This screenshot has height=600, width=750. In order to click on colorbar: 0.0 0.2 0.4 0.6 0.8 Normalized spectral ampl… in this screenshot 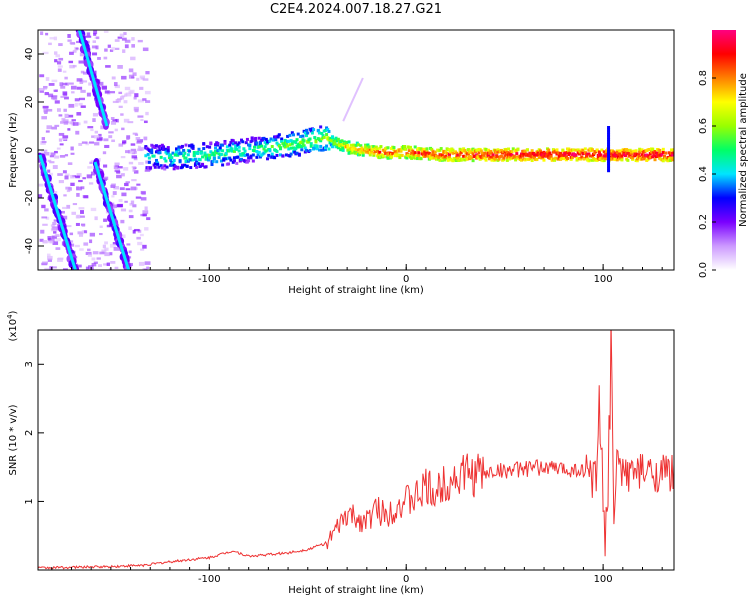, I will do `click(723, 154)`.